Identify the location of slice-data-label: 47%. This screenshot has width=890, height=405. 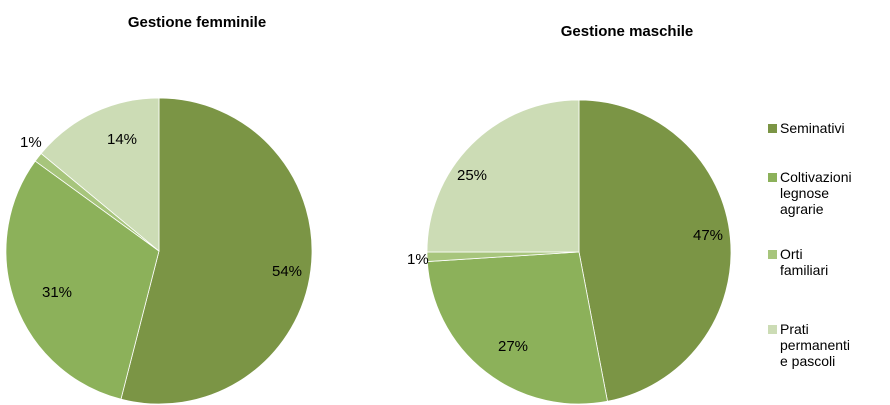
(708, 235).